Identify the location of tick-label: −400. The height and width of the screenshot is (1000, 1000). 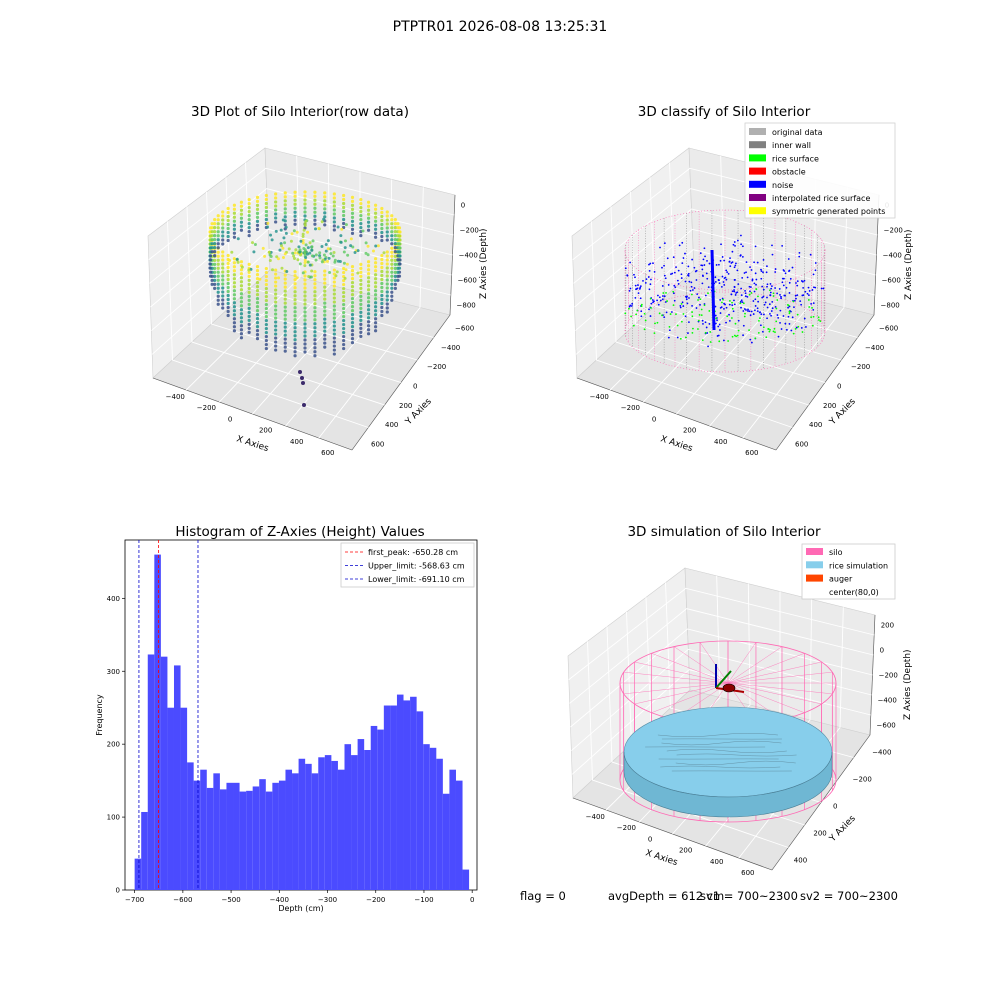
(595, 817).